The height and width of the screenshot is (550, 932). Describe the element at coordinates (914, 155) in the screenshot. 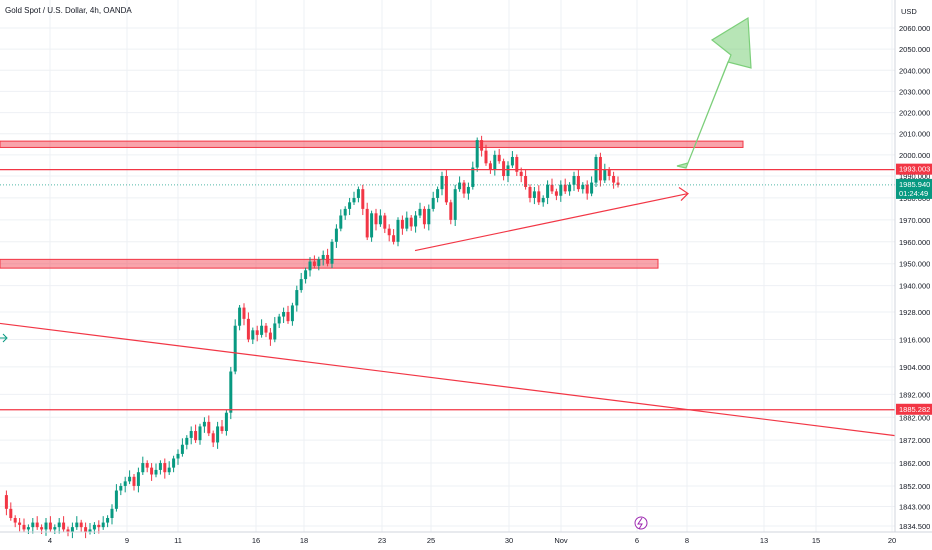

I see `price-tick-label: 2000.000` at that location.